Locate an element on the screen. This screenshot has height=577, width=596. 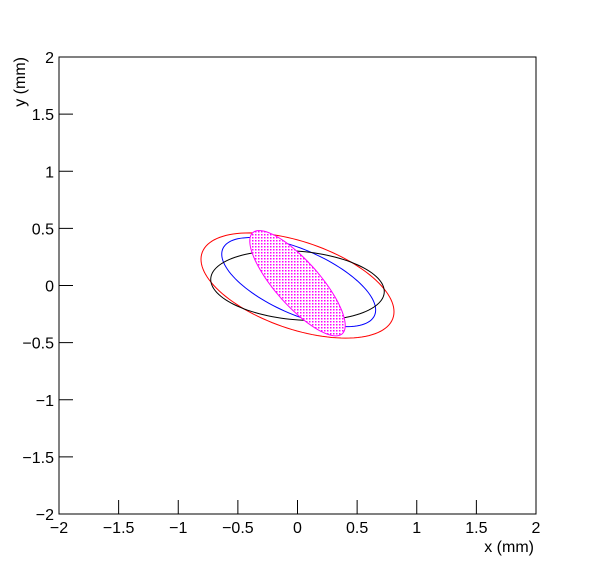
y-tick-label: 0.5 is located at coordinates (43, 229).